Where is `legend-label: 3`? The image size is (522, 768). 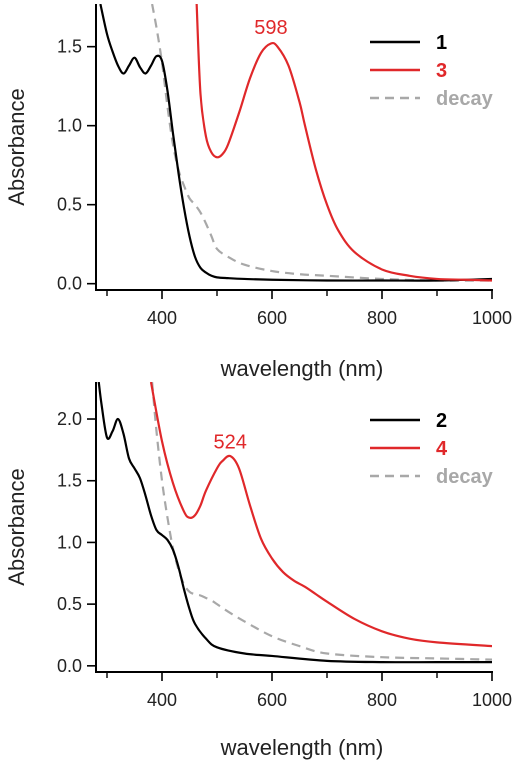 legend-label: 3 is located at coordinates (441, 71).